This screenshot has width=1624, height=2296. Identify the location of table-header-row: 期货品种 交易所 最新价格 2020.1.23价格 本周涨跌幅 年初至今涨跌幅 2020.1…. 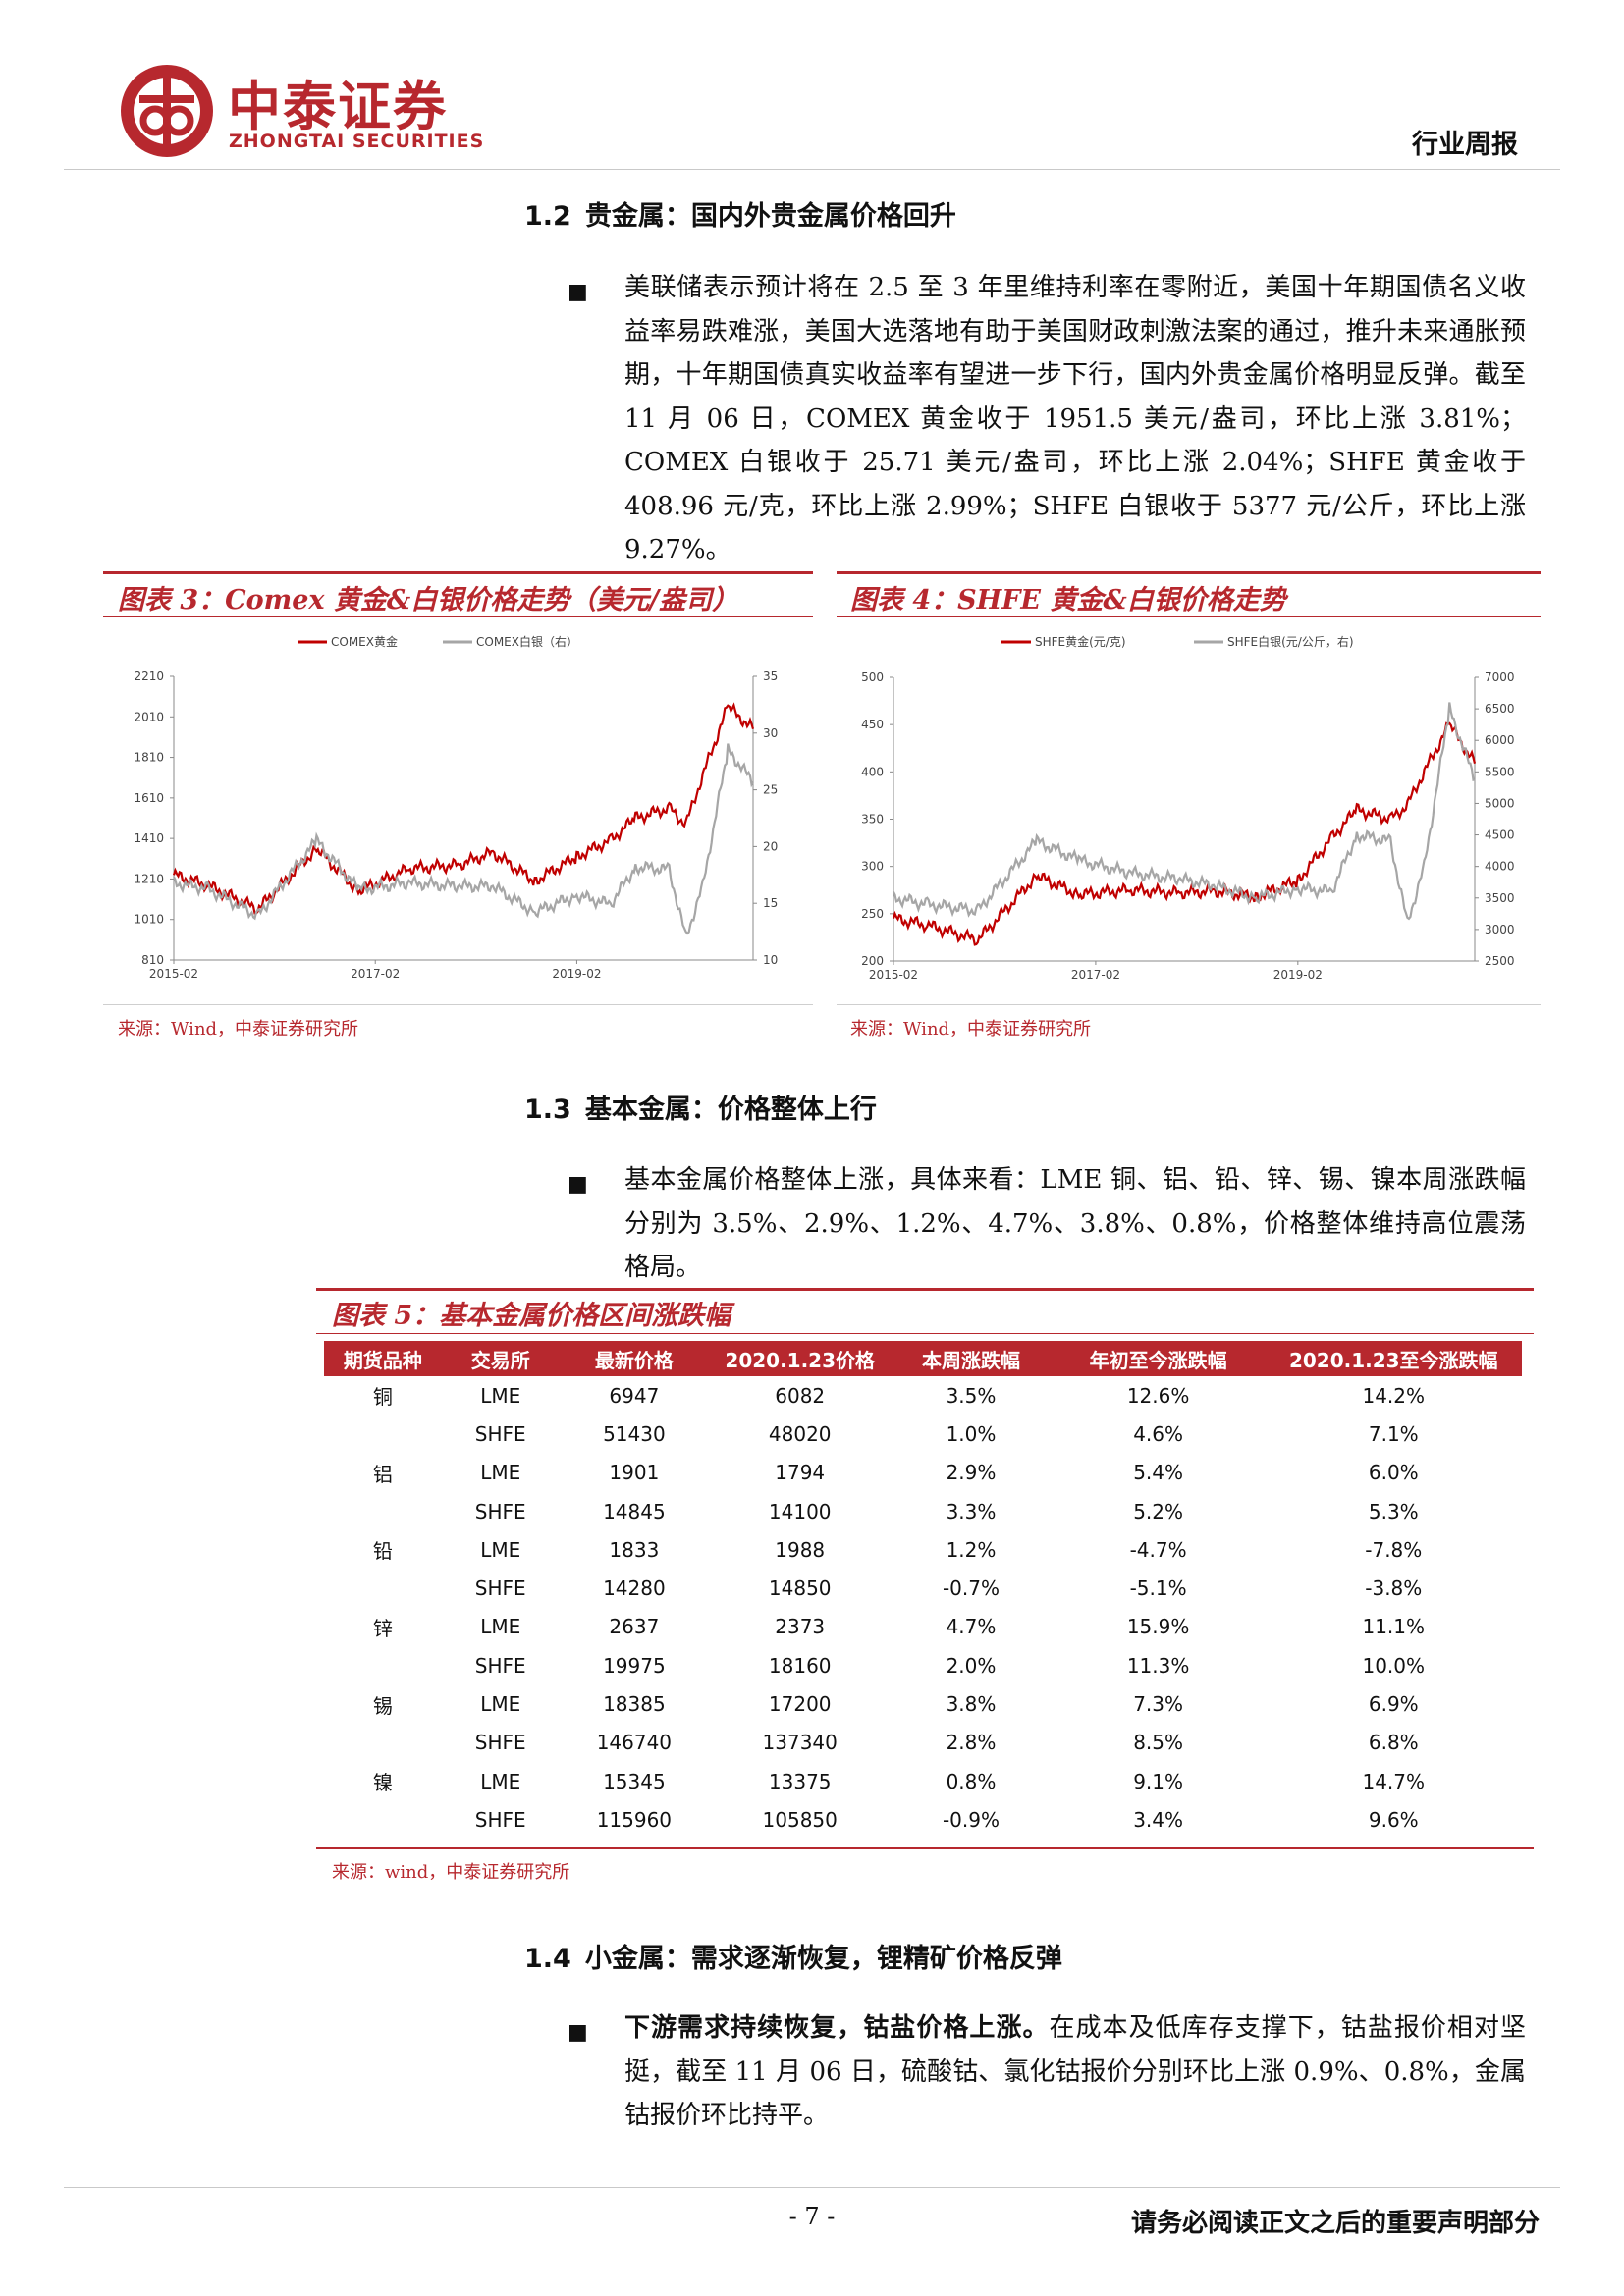
(923, 1358).